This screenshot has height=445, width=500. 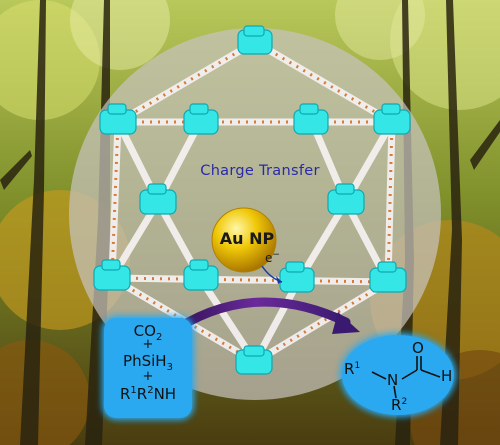 I want to click on electron-label: e−, so click(x=272, y=257).